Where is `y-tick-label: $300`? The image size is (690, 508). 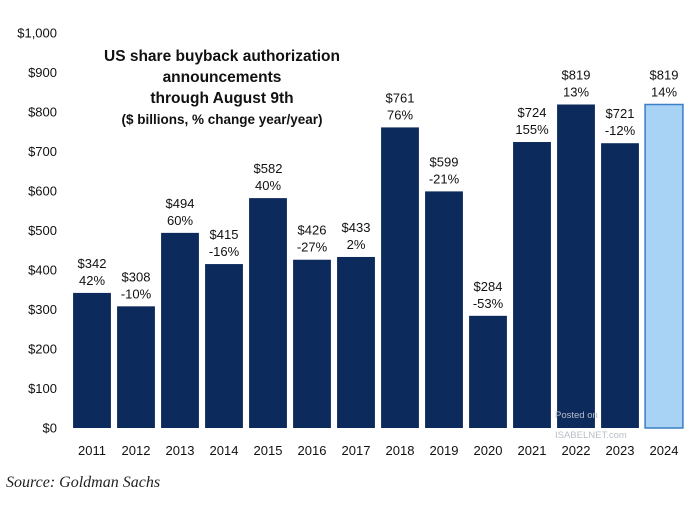
y-tick-label: $300 is located at coordinates (42, 309).